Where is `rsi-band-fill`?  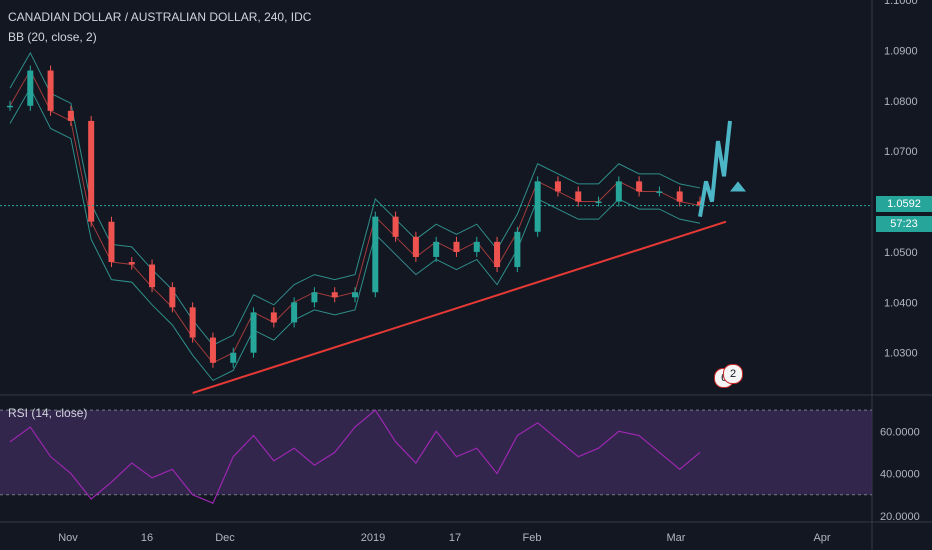
rsi-band-fill is located at coordinates (436, 452).